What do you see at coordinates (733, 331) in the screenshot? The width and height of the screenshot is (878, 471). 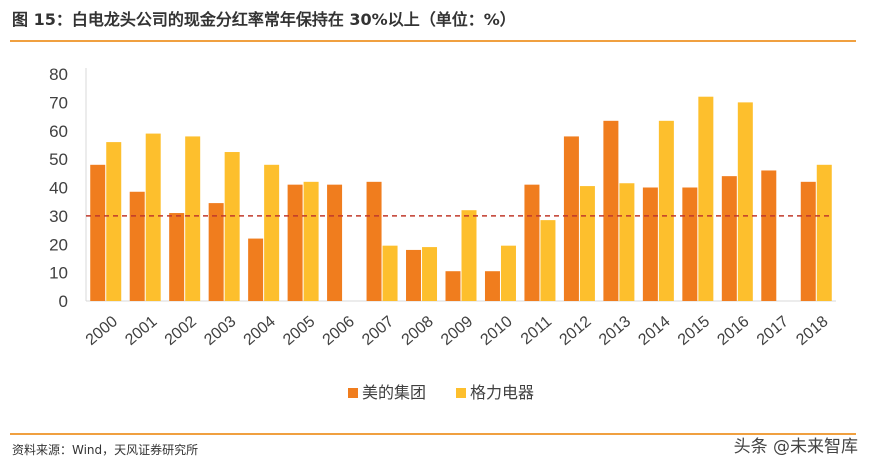 I see `x-tick-label: 2016` at bounding box center [733, 331].